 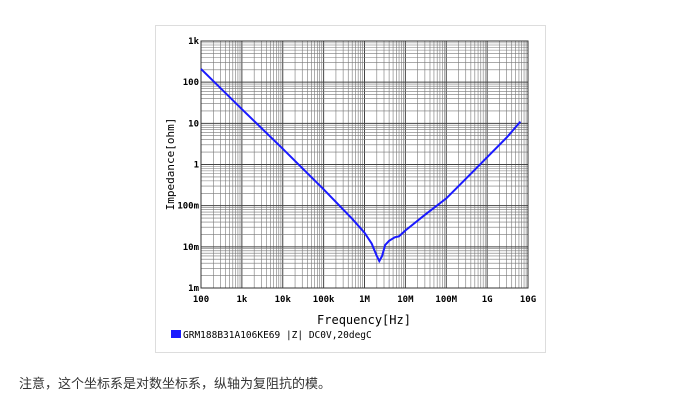 I want to click on y-axis-label: Impedance[ohm], so click(x=170, y=164).